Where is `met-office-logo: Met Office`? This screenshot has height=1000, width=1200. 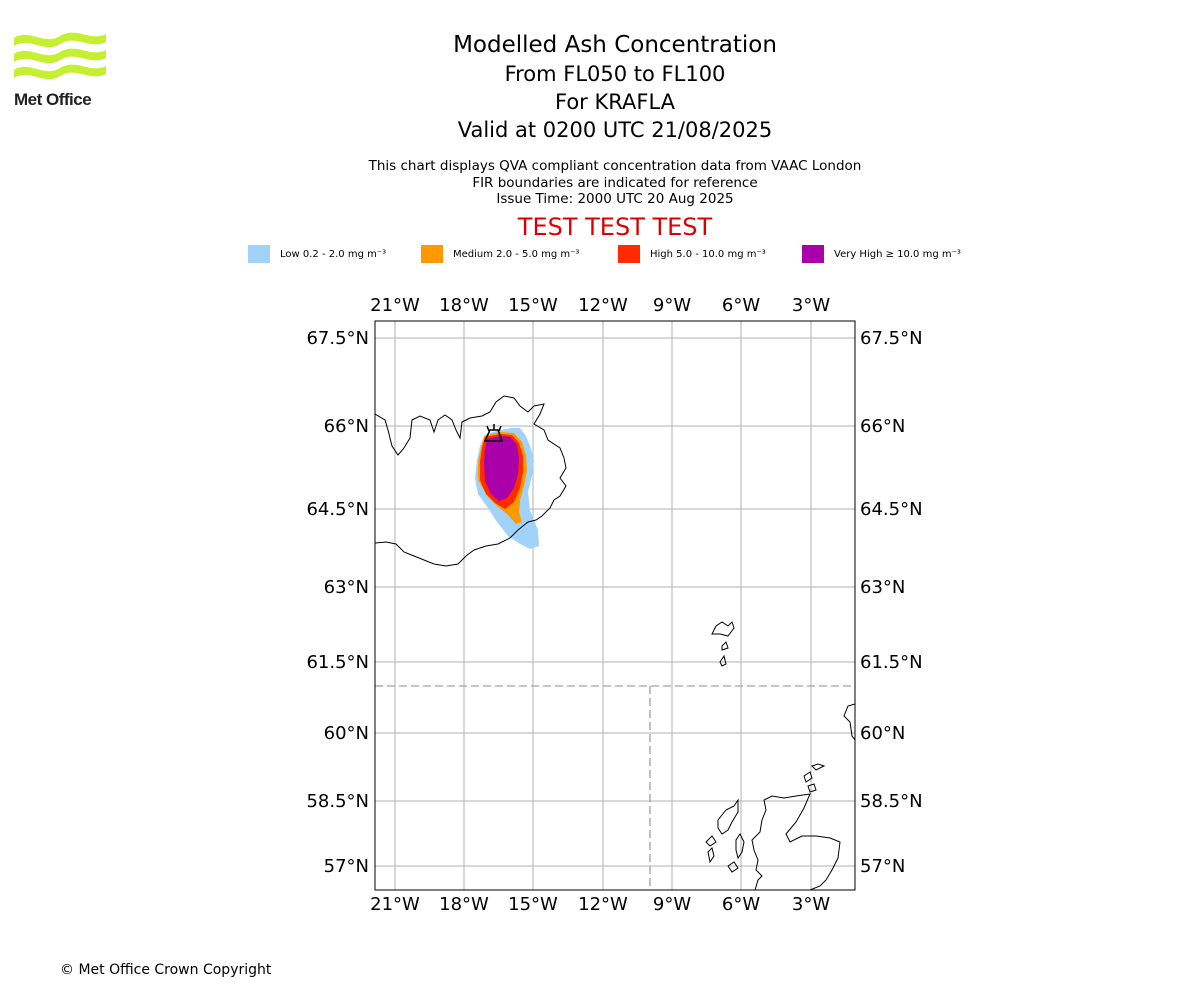
met-office-logo: Met Office is located at coordinates (60, 71).